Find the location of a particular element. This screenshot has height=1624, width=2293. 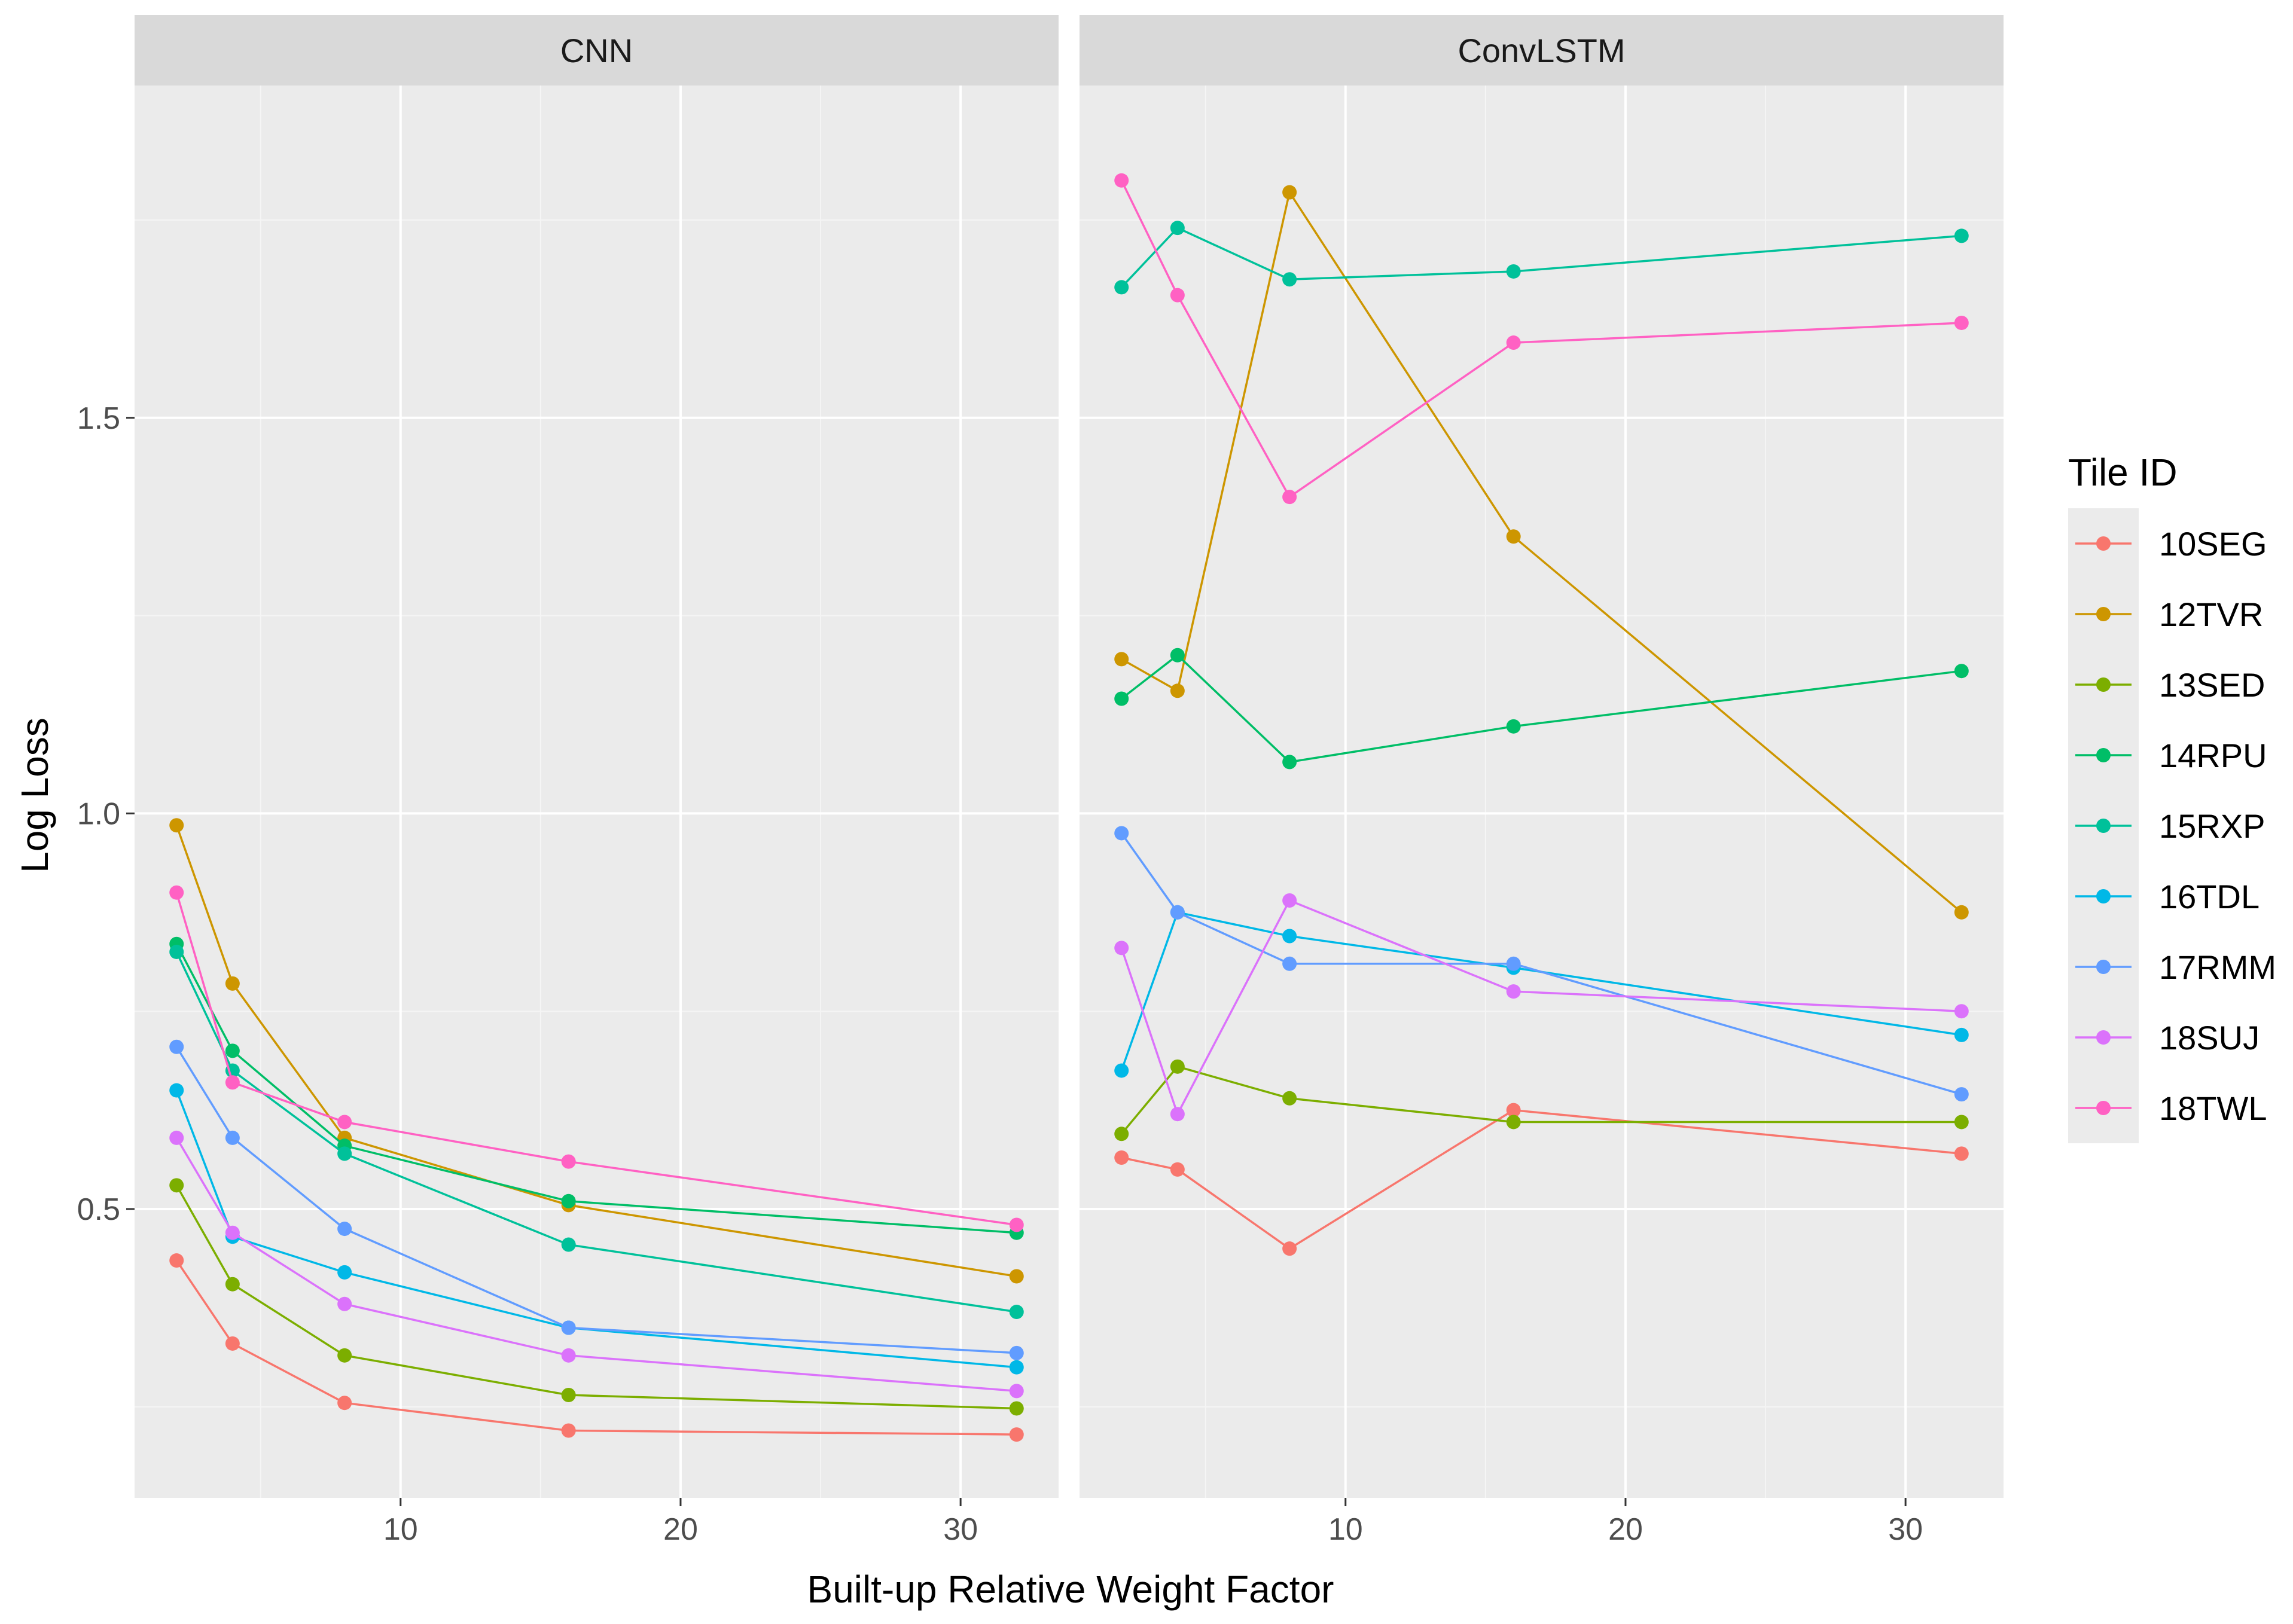

legend-item-13sed: 13SED is located at coordinates (2170, 685).